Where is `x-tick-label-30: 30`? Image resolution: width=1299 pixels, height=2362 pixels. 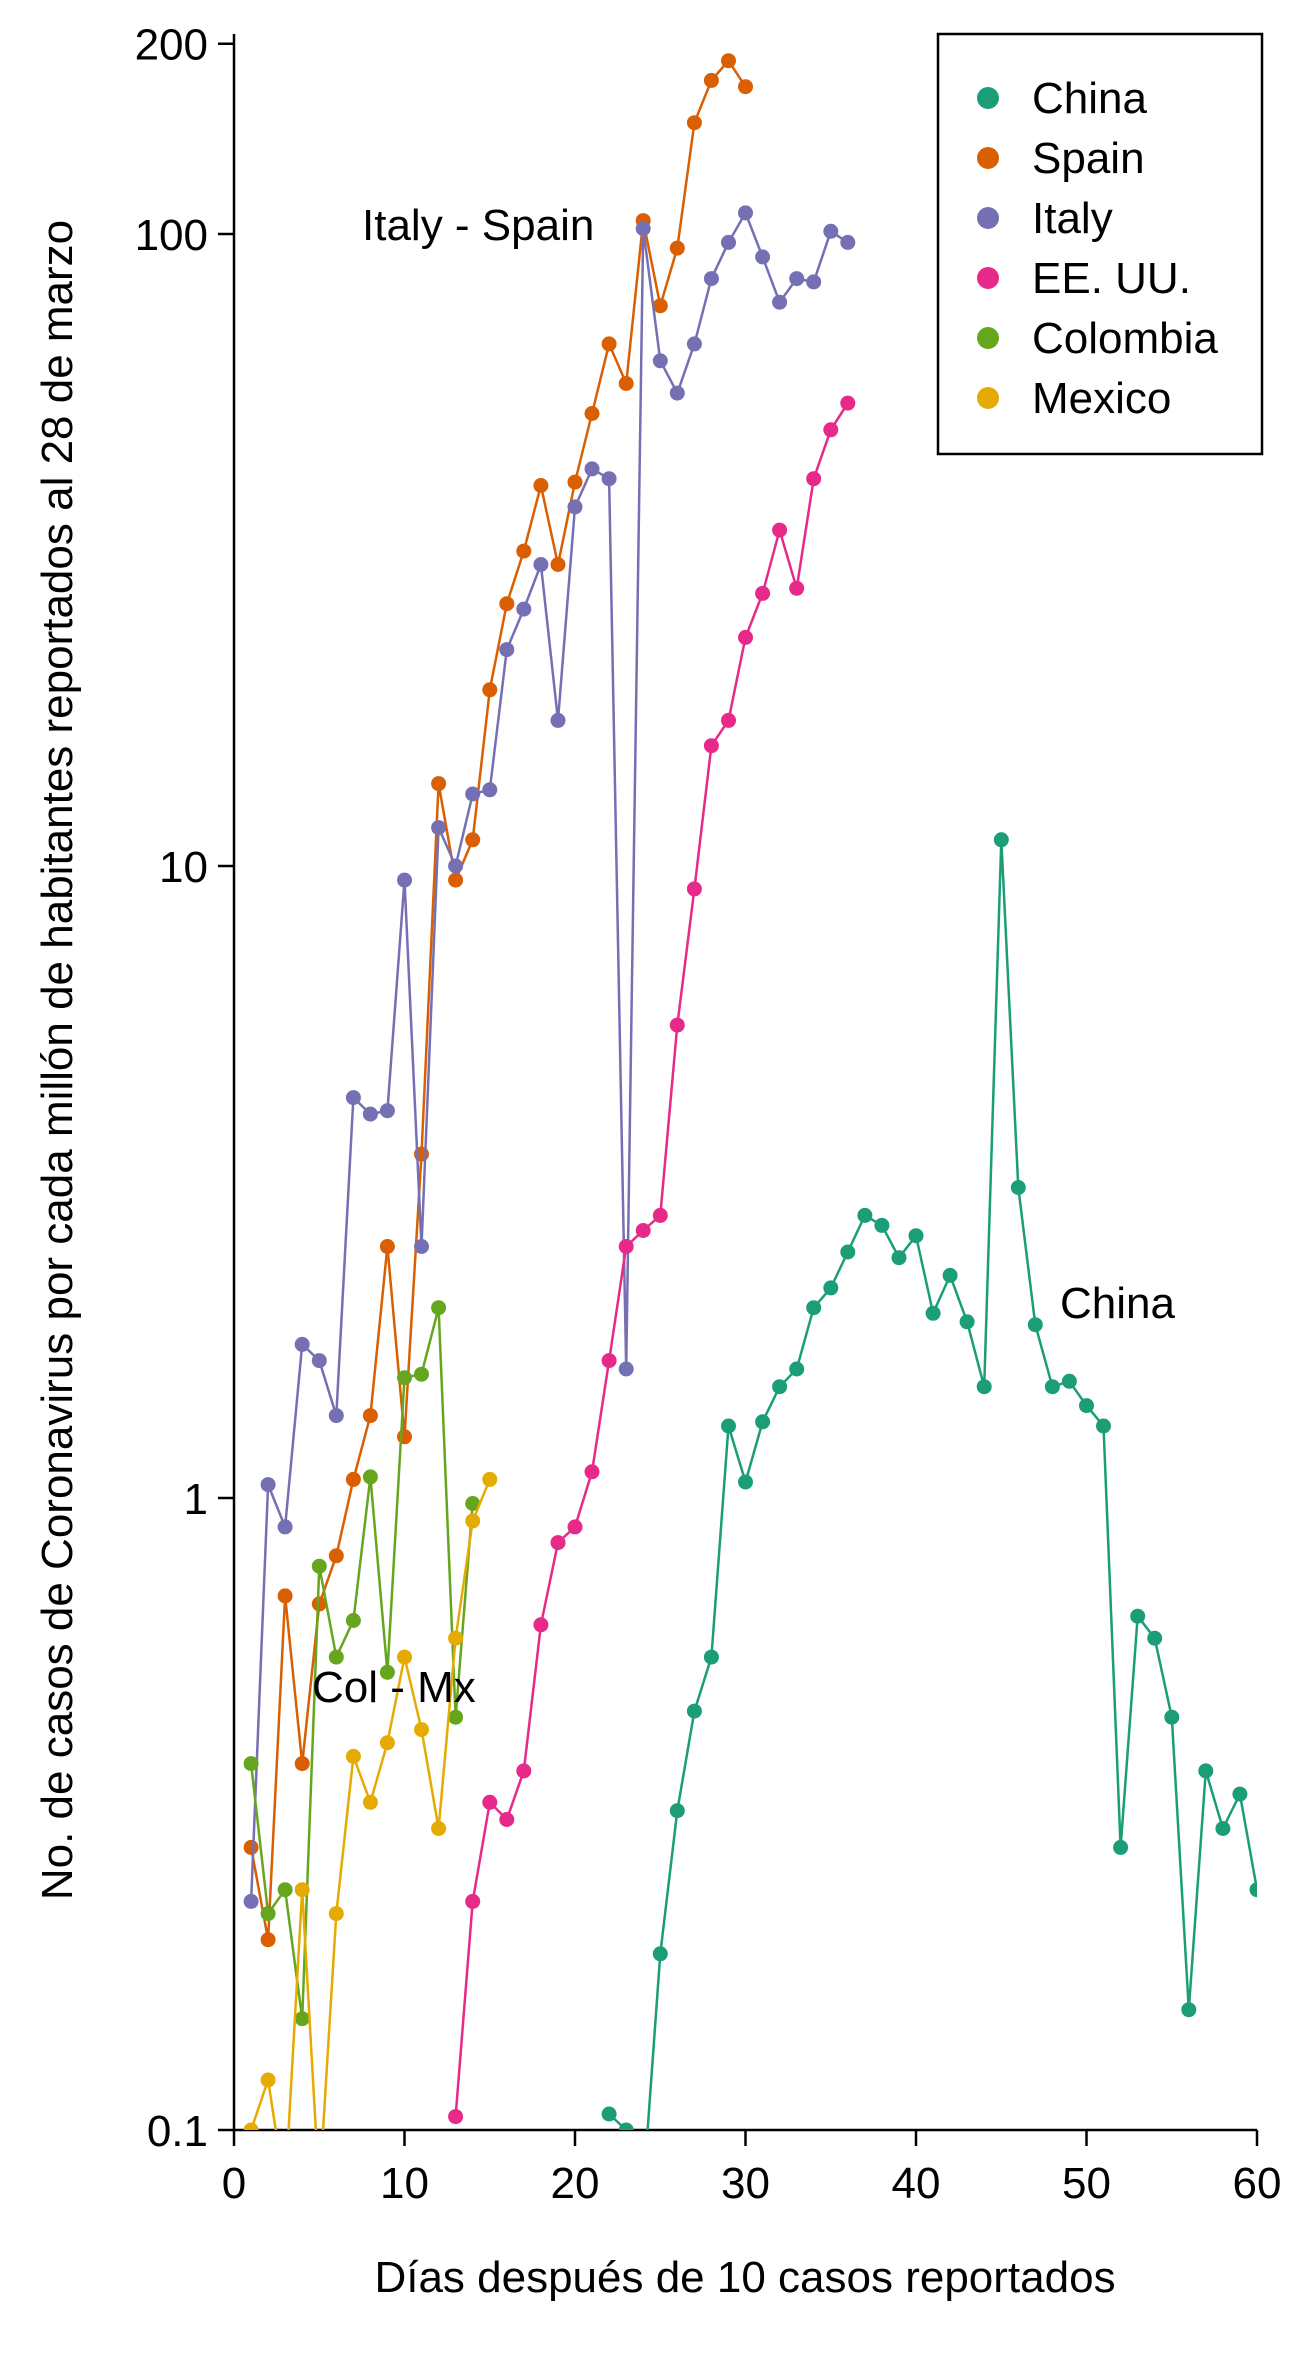
x-tick-label-30: 30 is located at coordinates (745, 2183).